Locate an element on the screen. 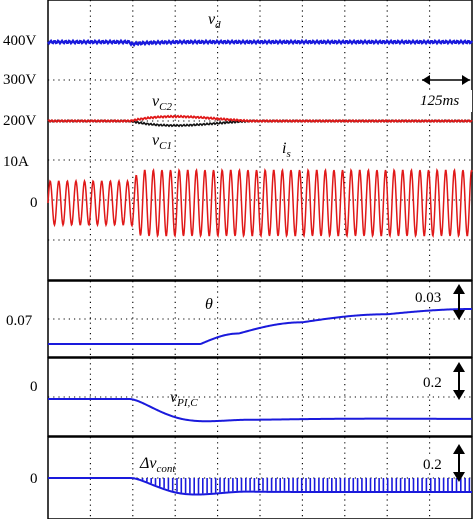 The image size is (474, 519). tick-label-200v: 200V is located at coordinates (20, 121).